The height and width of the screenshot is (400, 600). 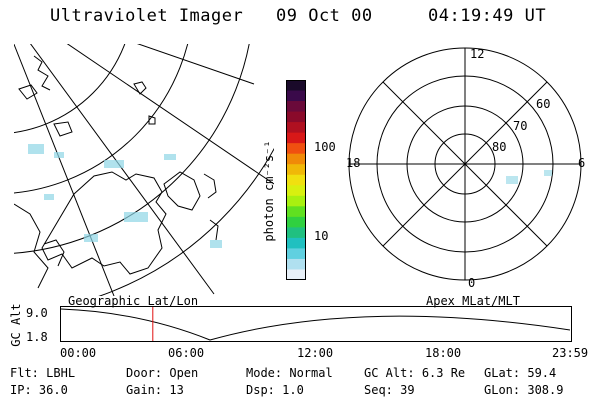 What do you see at coordinates (353, 163) in the screenshot?
I see `mlt-label-18: 18` at bounding box center [353, 163].